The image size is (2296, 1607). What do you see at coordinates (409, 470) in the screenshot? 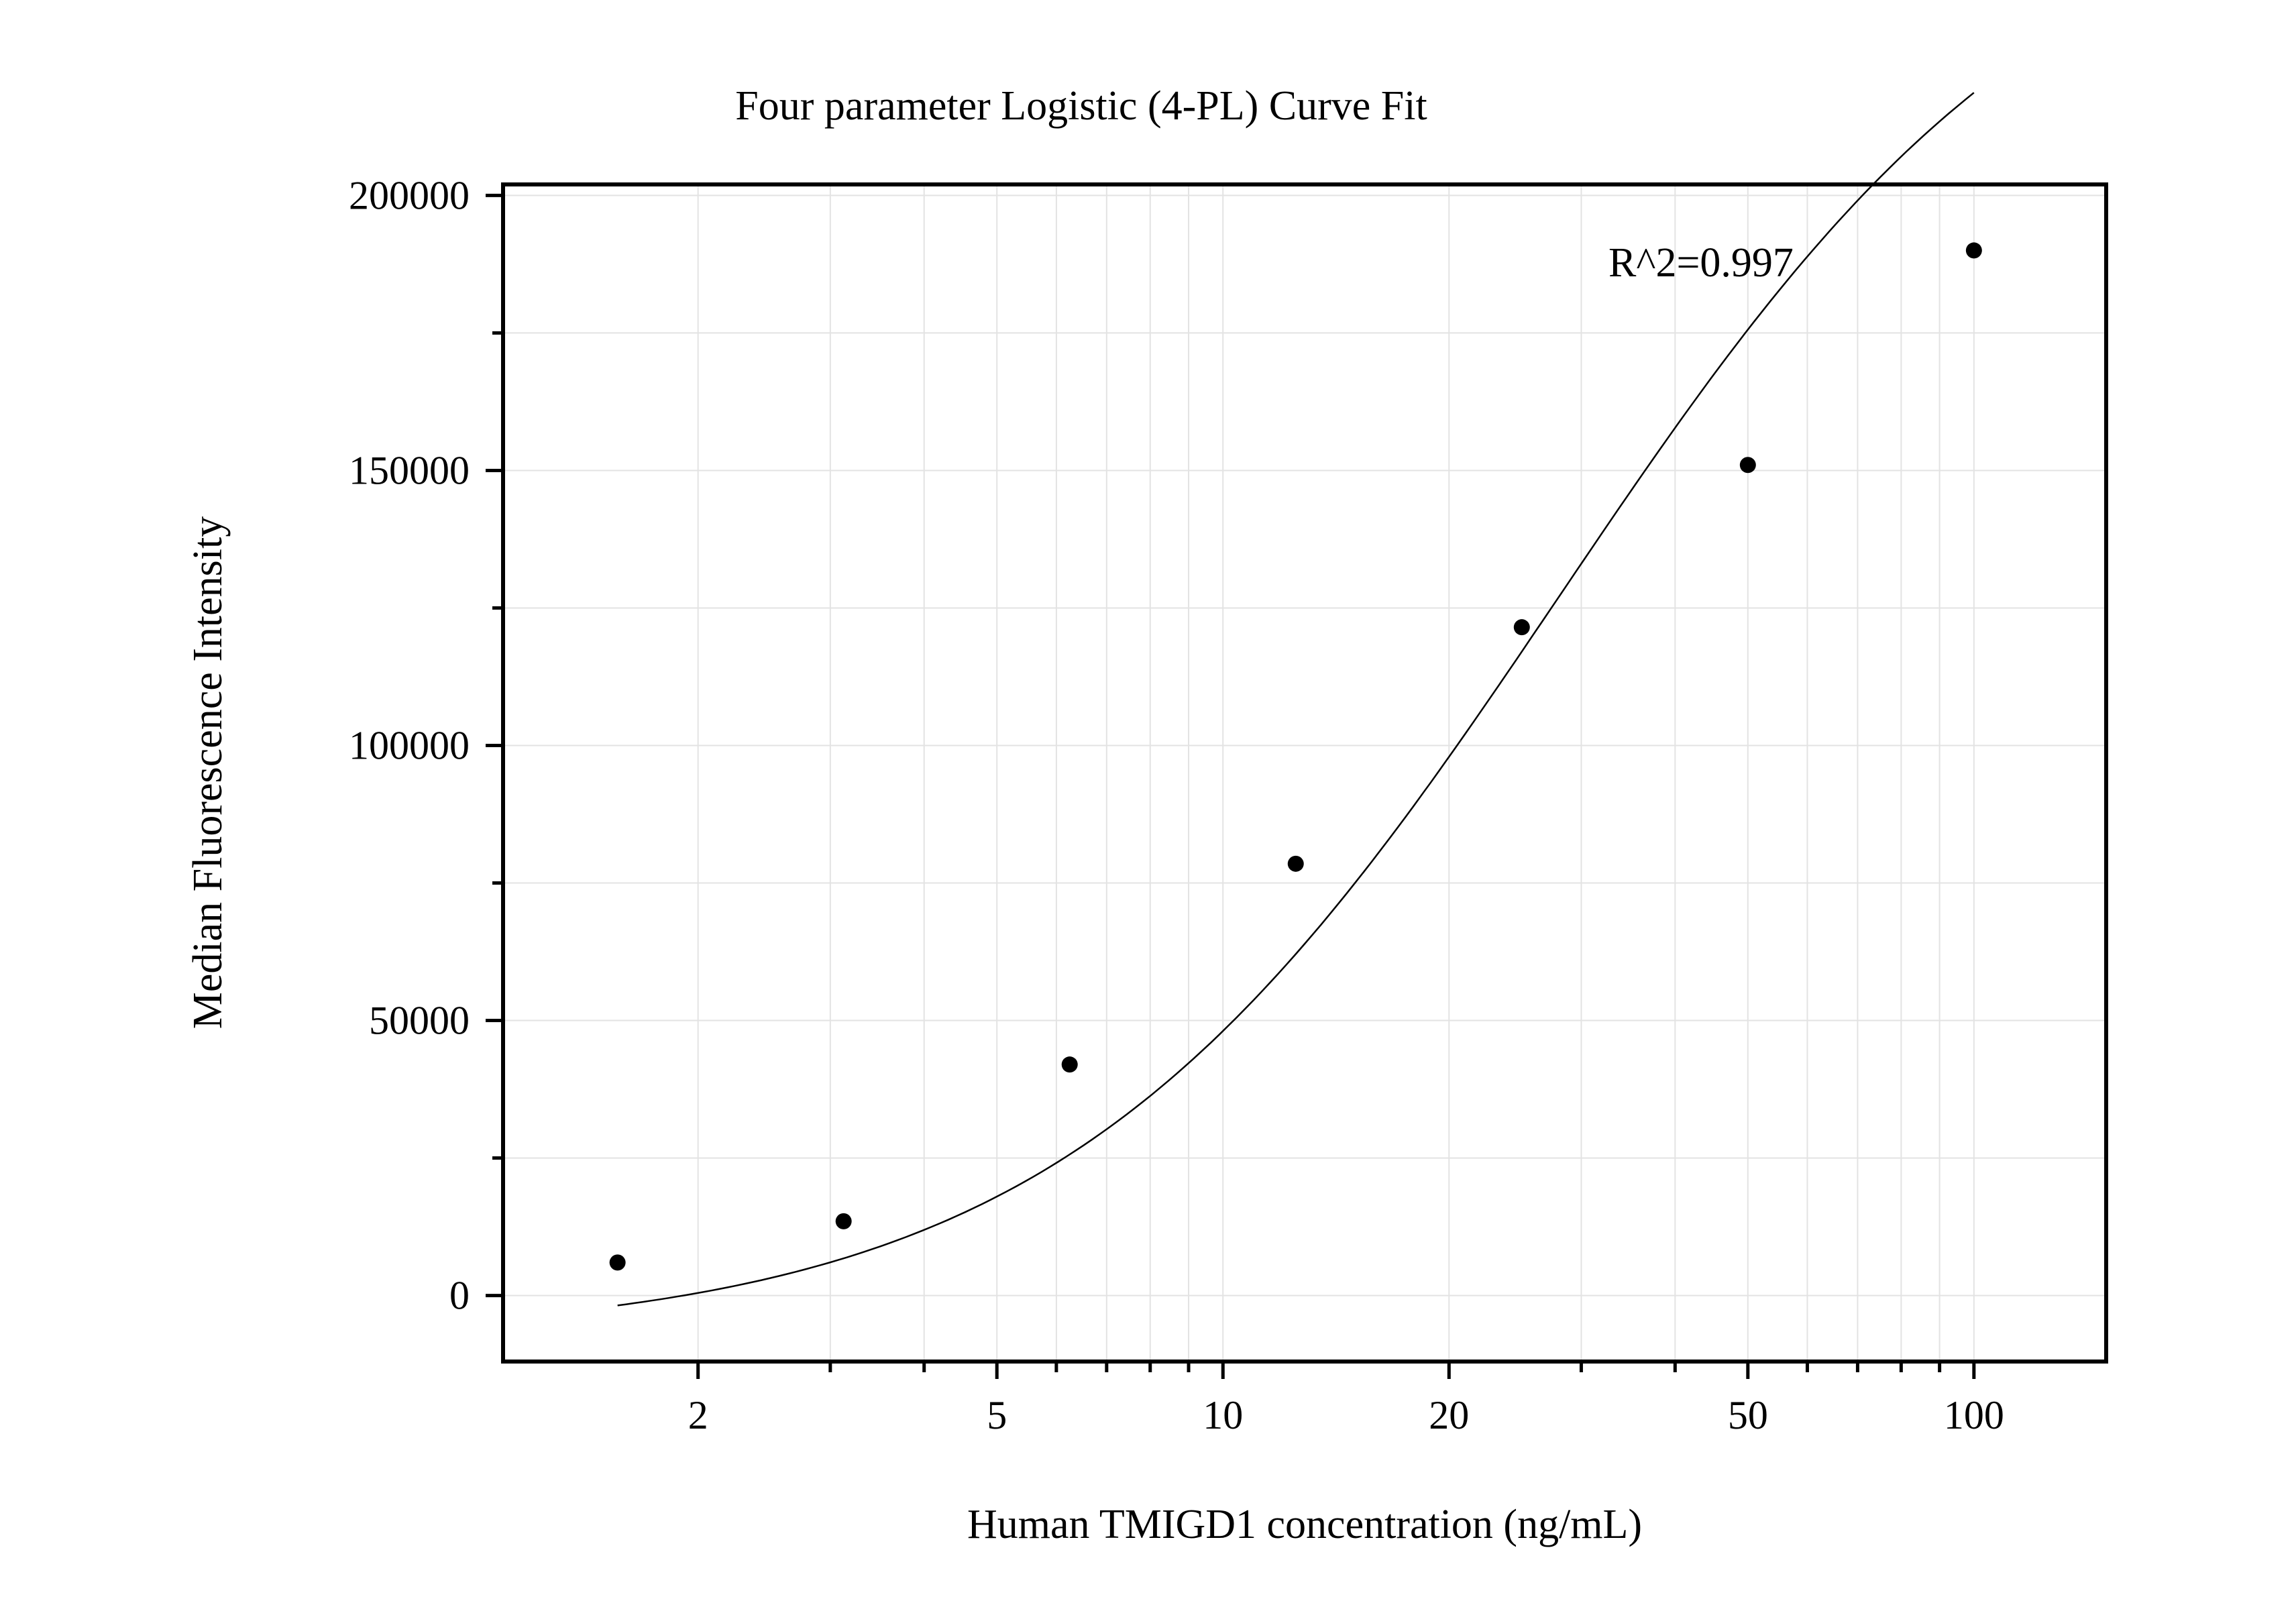
I see `y-tick-label: 150000` at bounding box center [409, 470].